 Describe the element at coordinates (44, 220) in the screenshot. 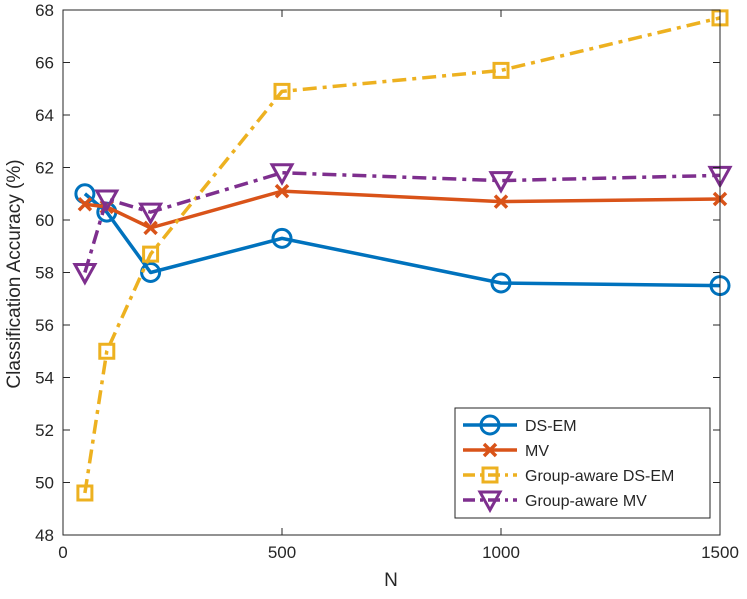

I see `y-tick-label: 60` at that location.